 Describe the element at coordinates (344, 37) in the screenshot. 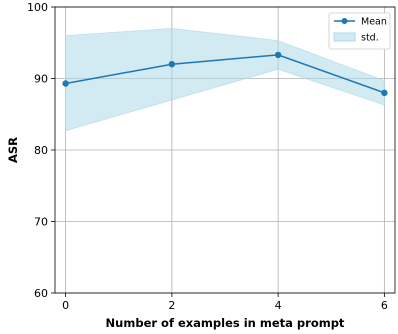

I see `legend-std-swatch` at that location.